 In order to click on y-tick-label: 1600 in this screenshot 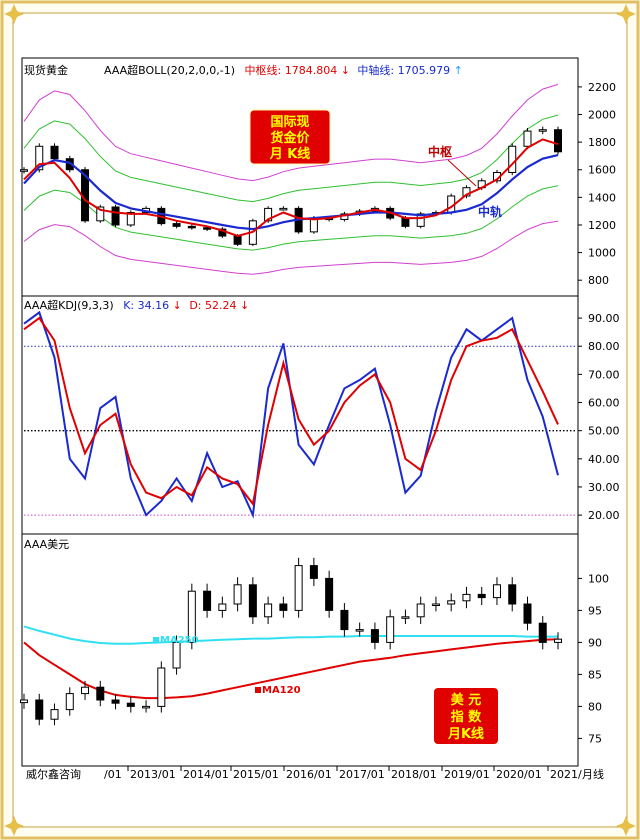, I will do `click(602, 170)`.